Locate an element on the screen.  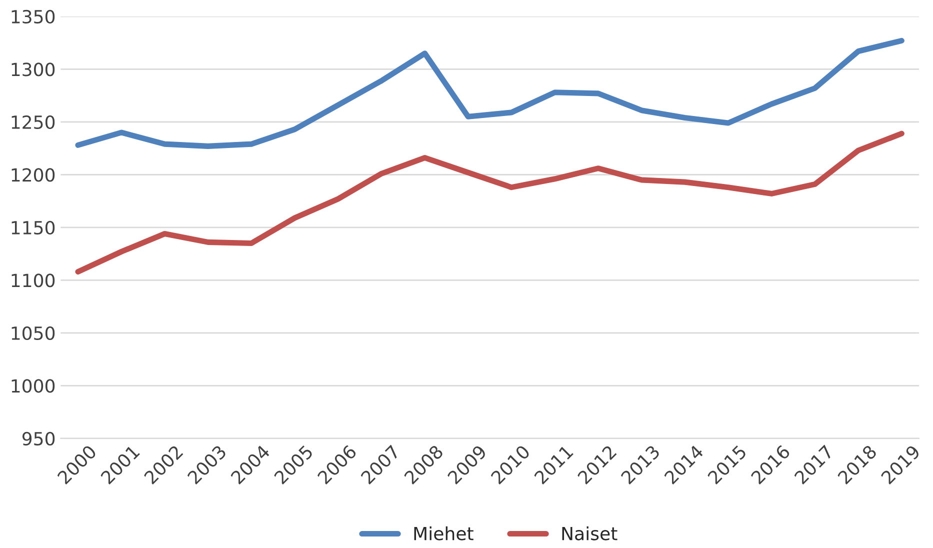
y-tick-label: 1250 is located at coordinates (33, 122).